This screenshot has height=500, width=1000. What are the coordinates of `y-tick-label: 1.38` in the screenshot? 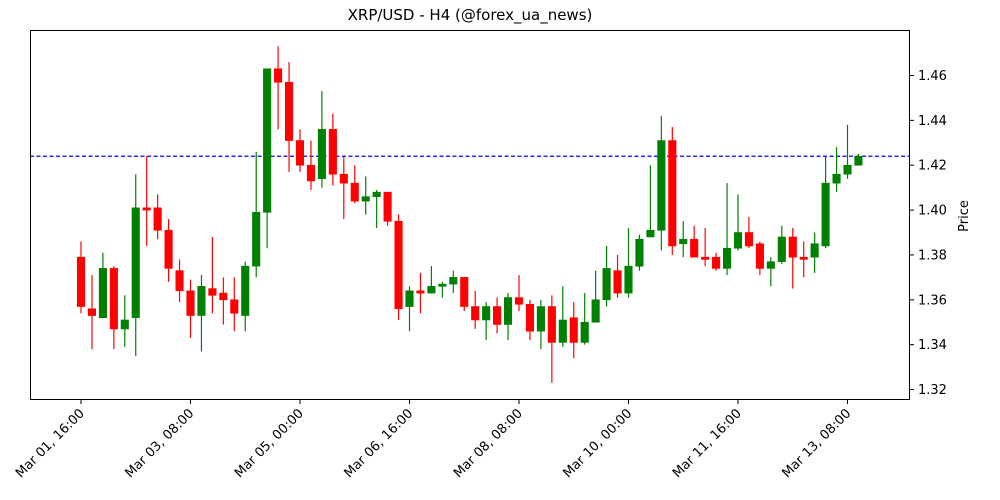 It's located at (932, 255).